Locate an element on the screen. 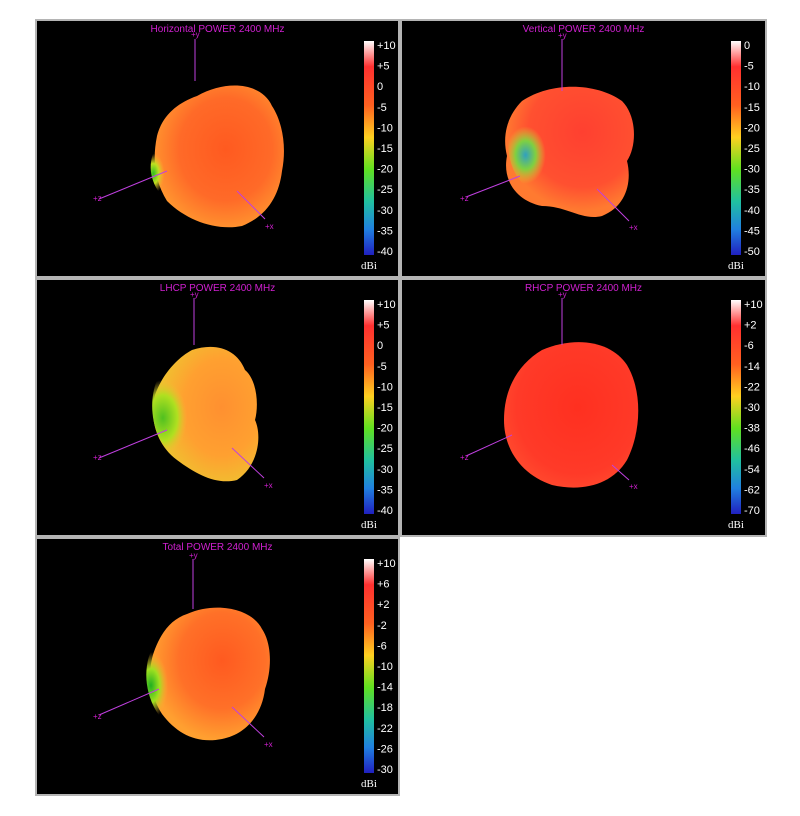 The image size is (800, 816). colorbar-tick-label: +6 is located at coordinates (383, 585).